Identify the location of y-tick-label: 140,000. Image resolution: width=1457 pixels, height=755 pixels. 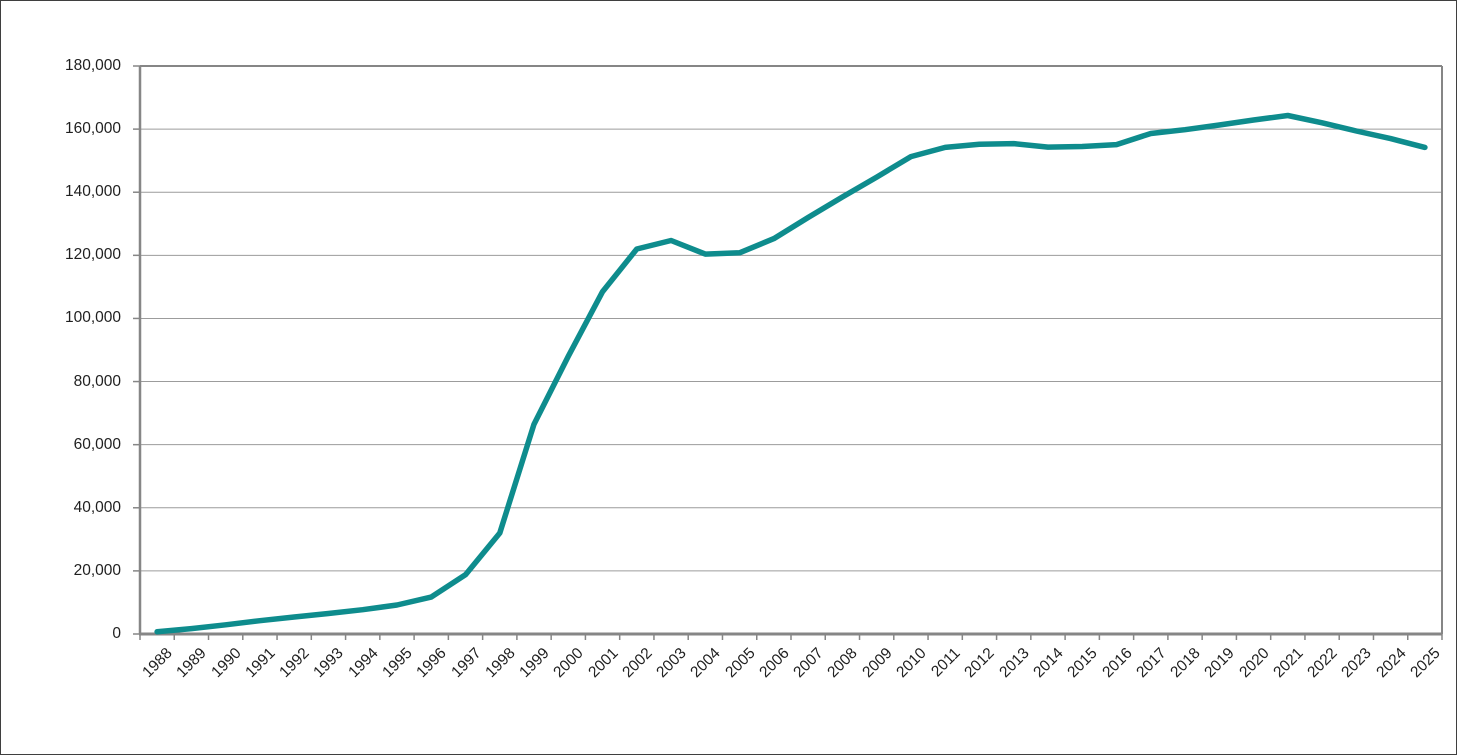
(92, 192).